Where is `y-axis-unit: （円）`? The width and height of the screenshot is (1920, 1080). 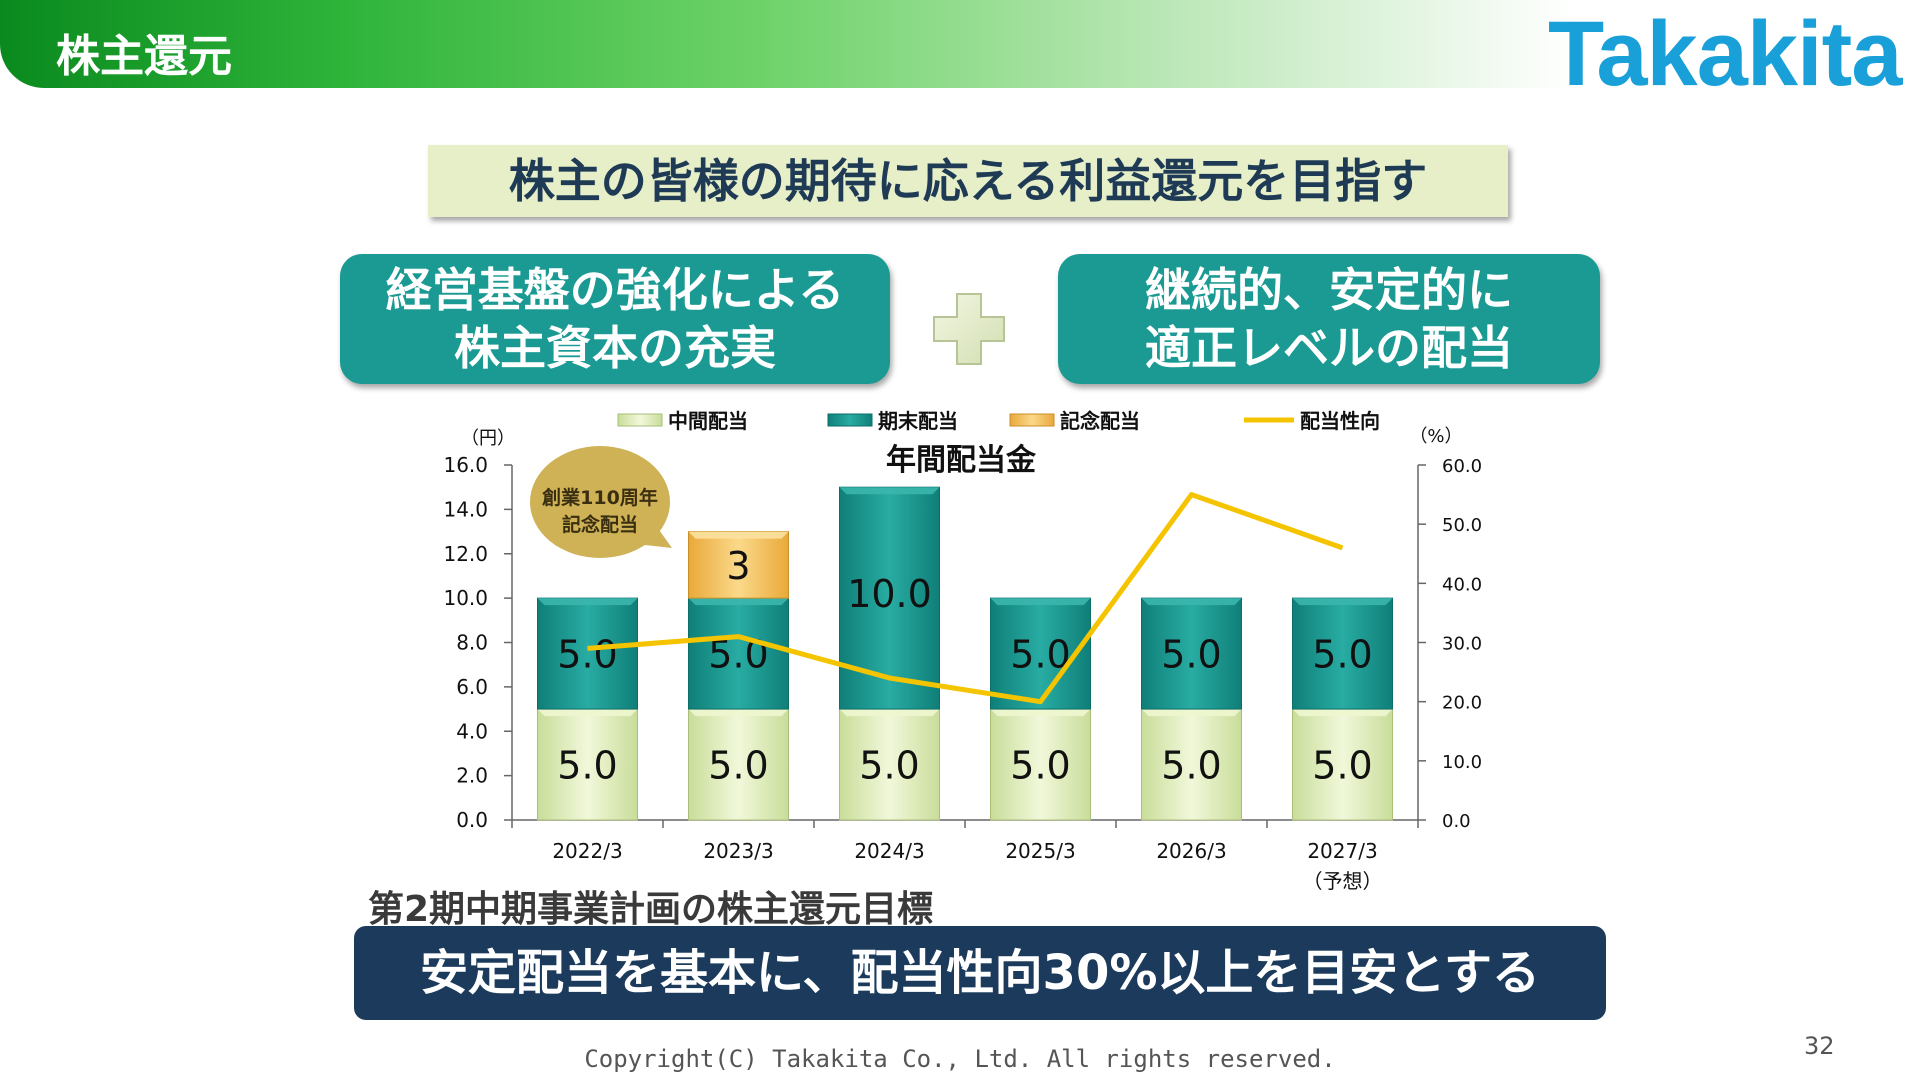
y-axis-unit: （円） is located at coordinates (488, 438).